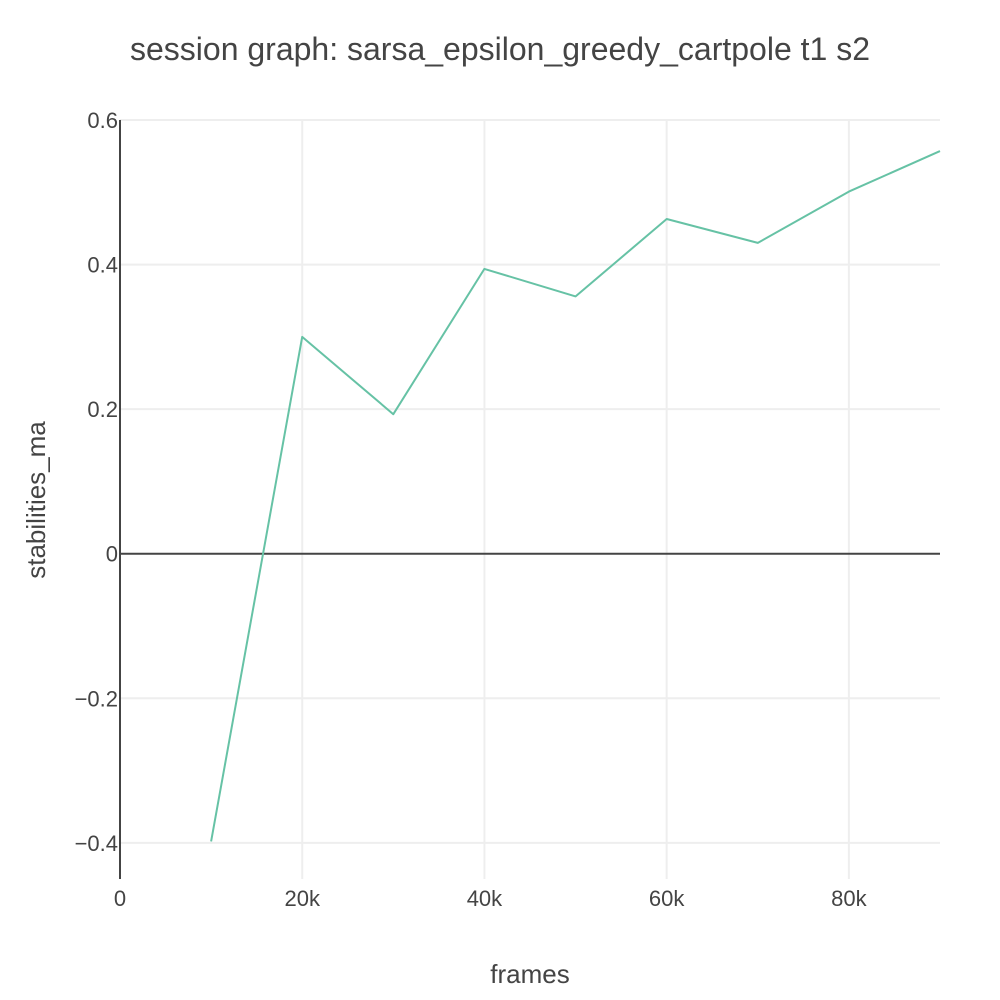 This screenshot has height=1000, width=1000. Describe the element at coordinates (849, 898) in the screenshot. I see `x-tick-label: 80k` at that location.